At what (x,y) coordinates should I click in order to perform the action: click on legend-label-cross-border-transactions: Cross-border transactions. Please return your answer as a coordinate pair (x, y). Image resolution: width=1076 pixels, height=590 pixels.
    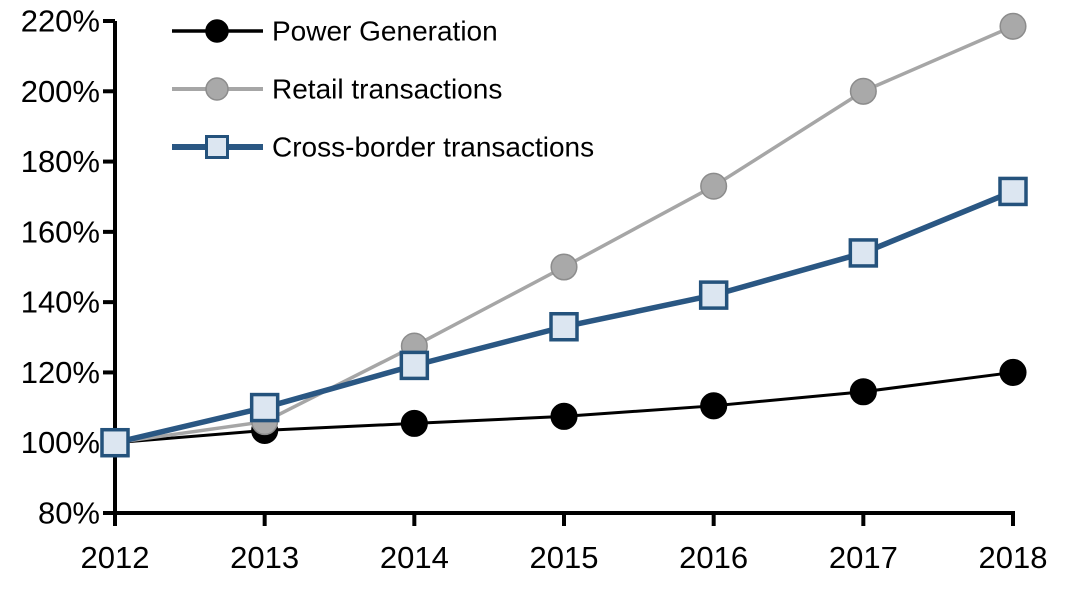
    Looking at the image, I should click on (433, 147).